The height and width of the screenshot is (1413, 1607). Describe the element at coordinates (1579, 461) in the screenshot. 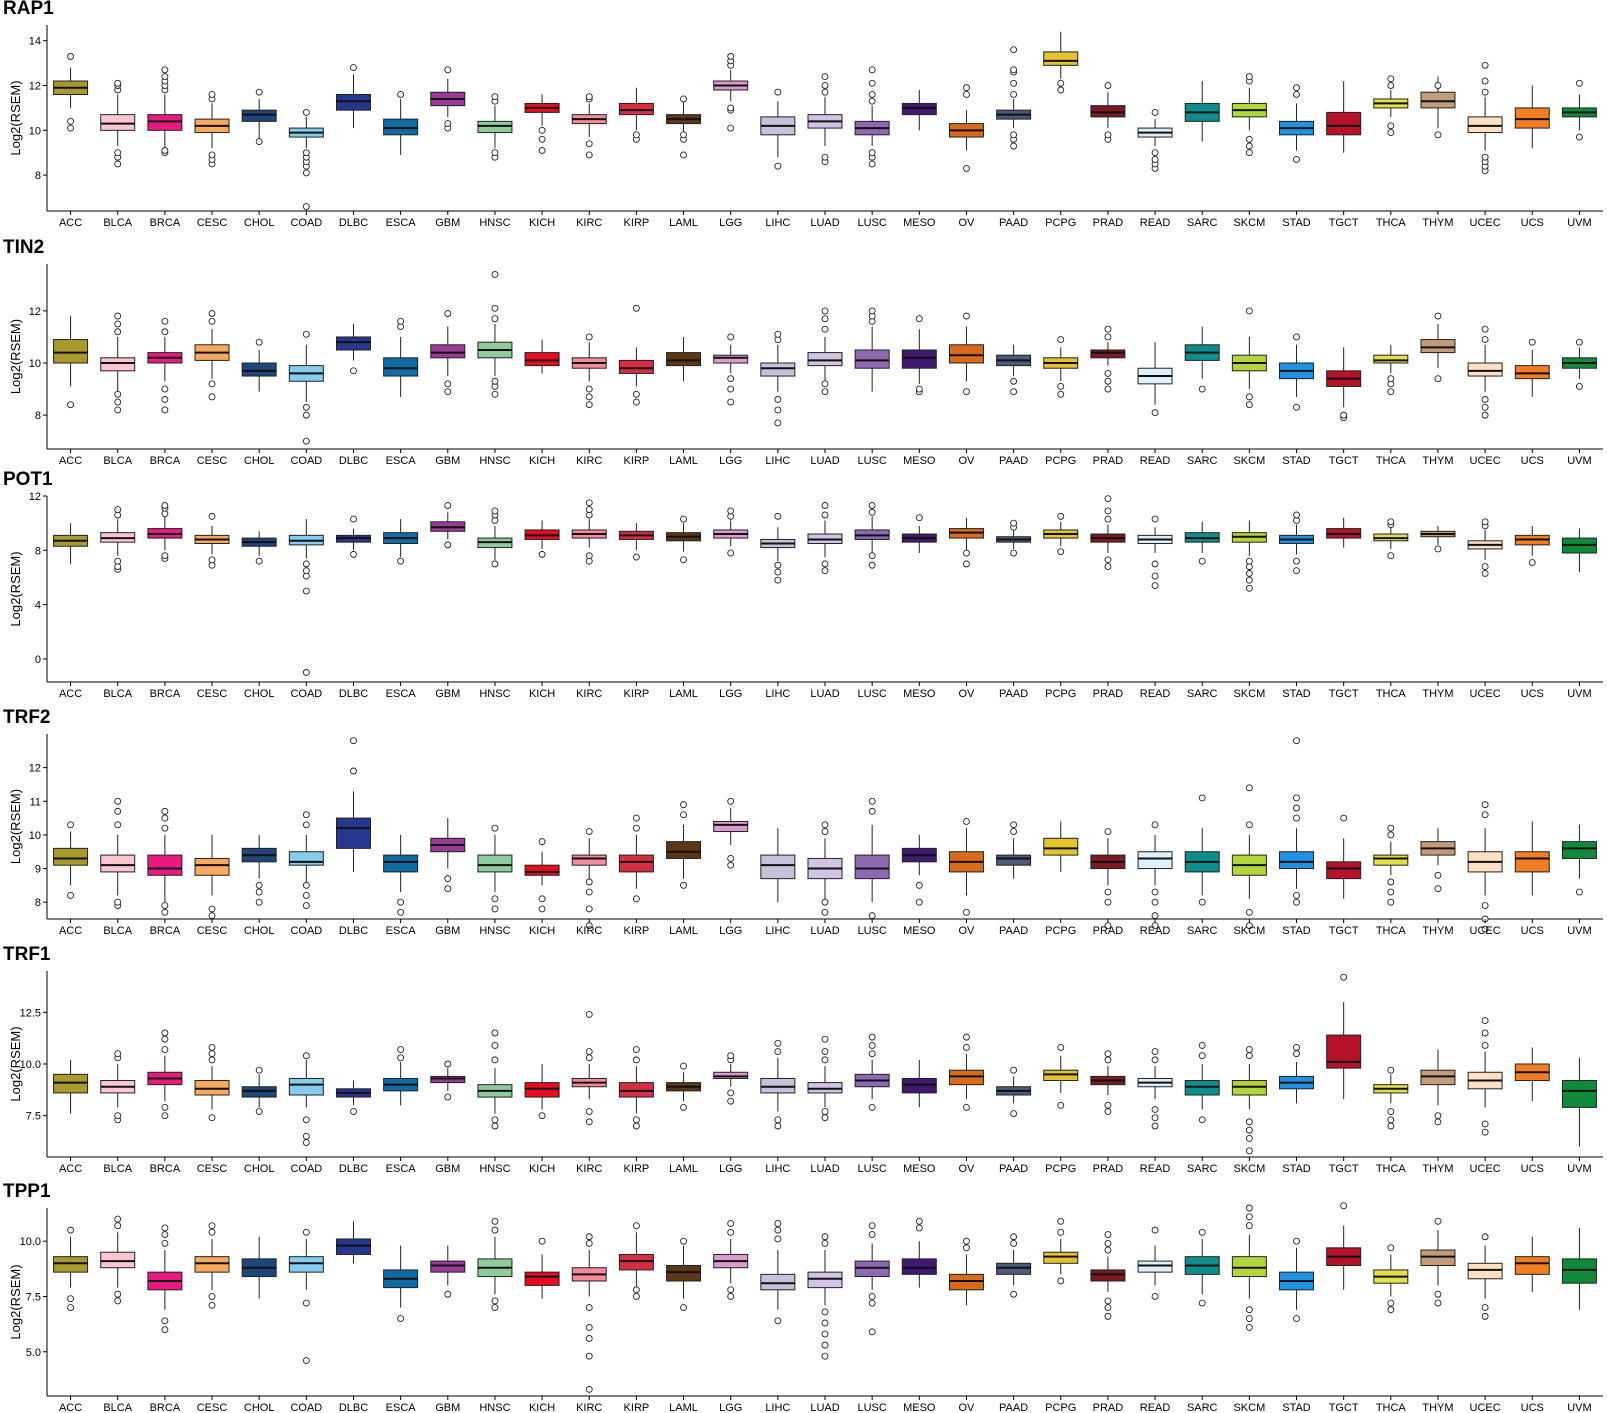

I see `x-tick-label: UVM` at that location.